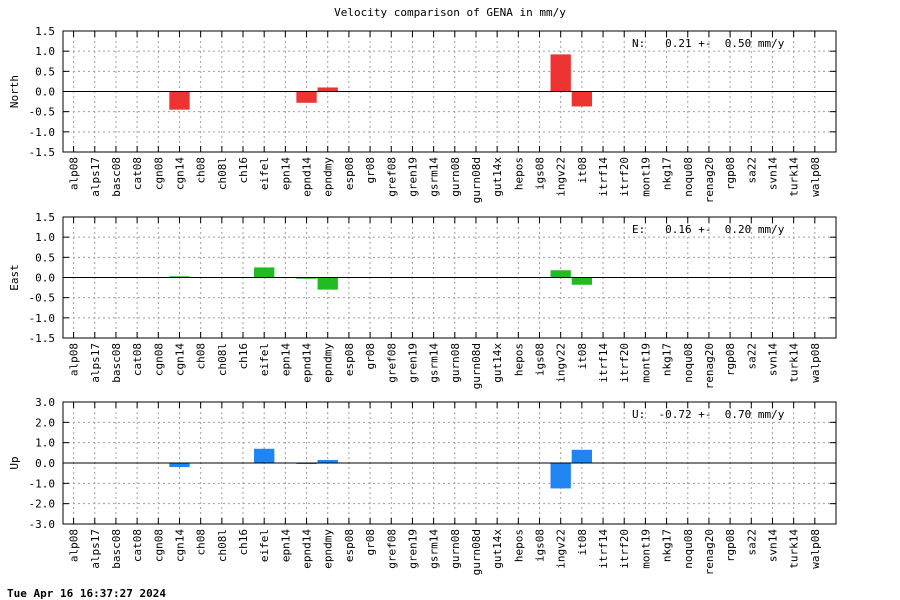 Image resolution: width=900 pixels, height=600 pixels. What do you see at coordinates (730, 359) in the screenshot?
I see `x-tick-label: rgp08` at bounding box center [730, 359].